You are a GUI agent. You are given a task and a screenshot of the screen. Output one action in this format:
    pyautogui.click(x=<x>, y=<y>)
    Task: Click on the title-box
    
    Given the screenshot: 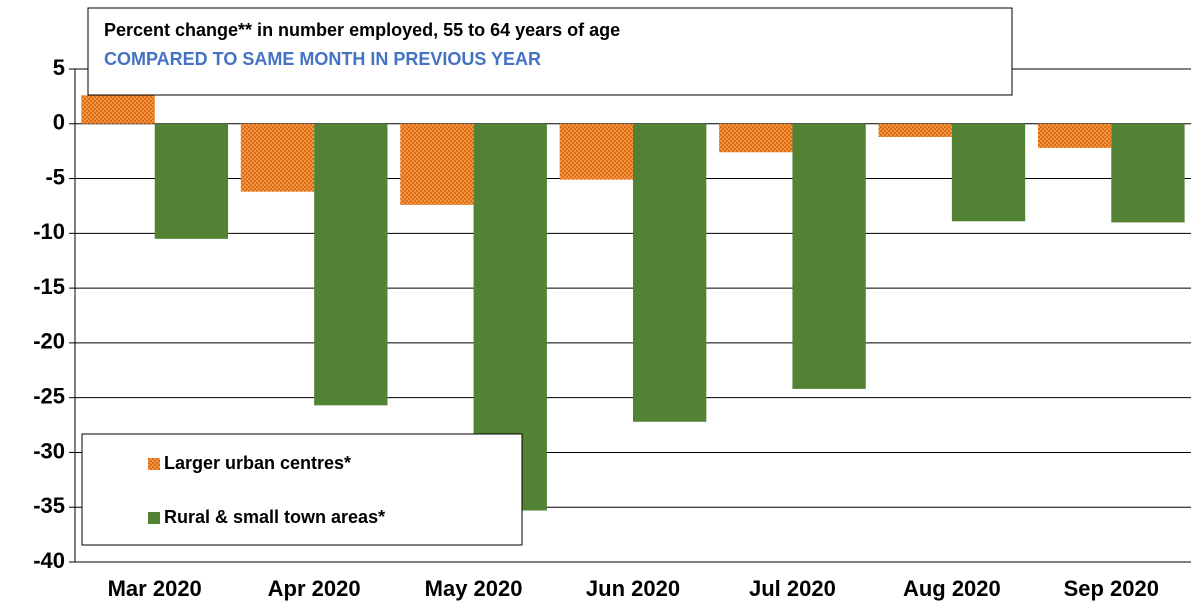 What is the action you would take?
    pyautogui.click(x=550, y=51)
    